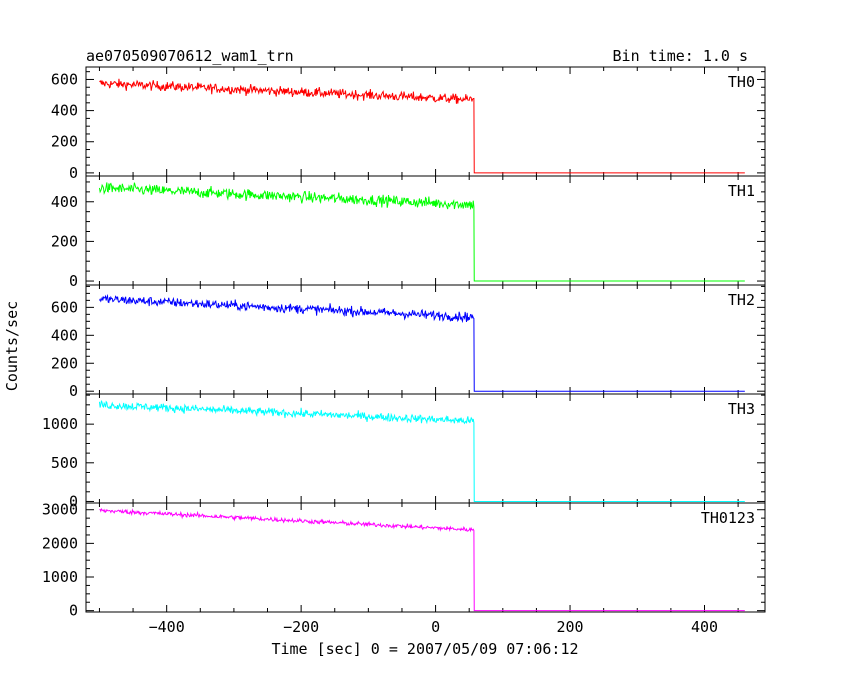 The height and width of the screenshot is (680, 850). I want to click on series-line-th0123, so click(422, 560).